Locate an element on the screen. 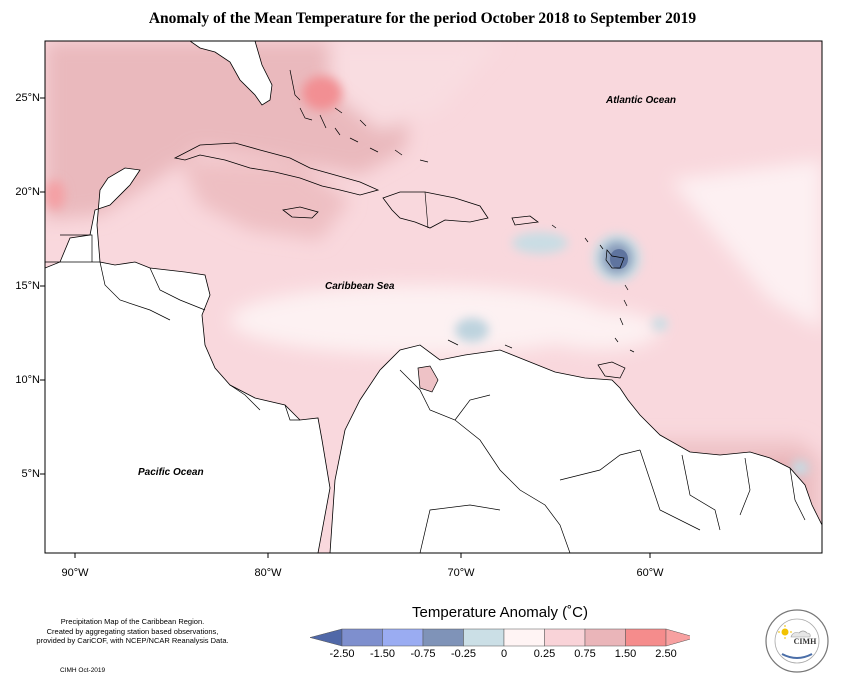 This screenshot has width=845, height=684. cimh-logo is located at coordinates (797, 641).